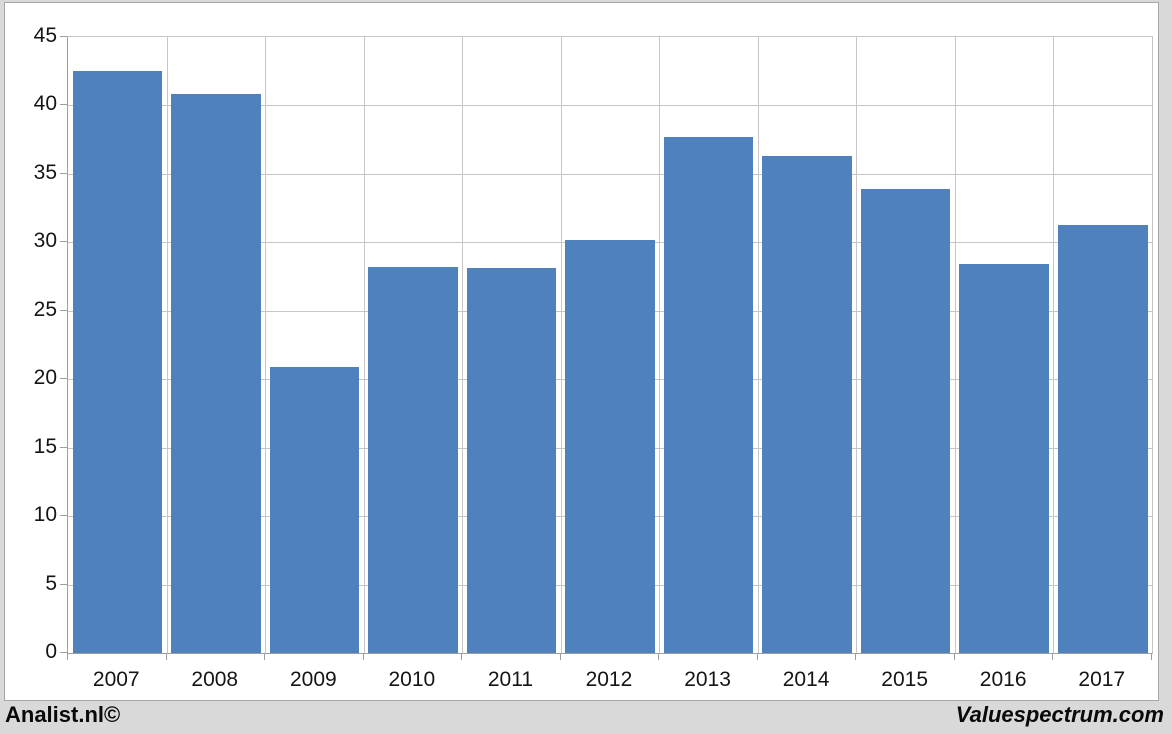  What do you see at coordinates (1103, 439) in the screenshot?
I see `bar-2017` at bounding box center [1103, 439].